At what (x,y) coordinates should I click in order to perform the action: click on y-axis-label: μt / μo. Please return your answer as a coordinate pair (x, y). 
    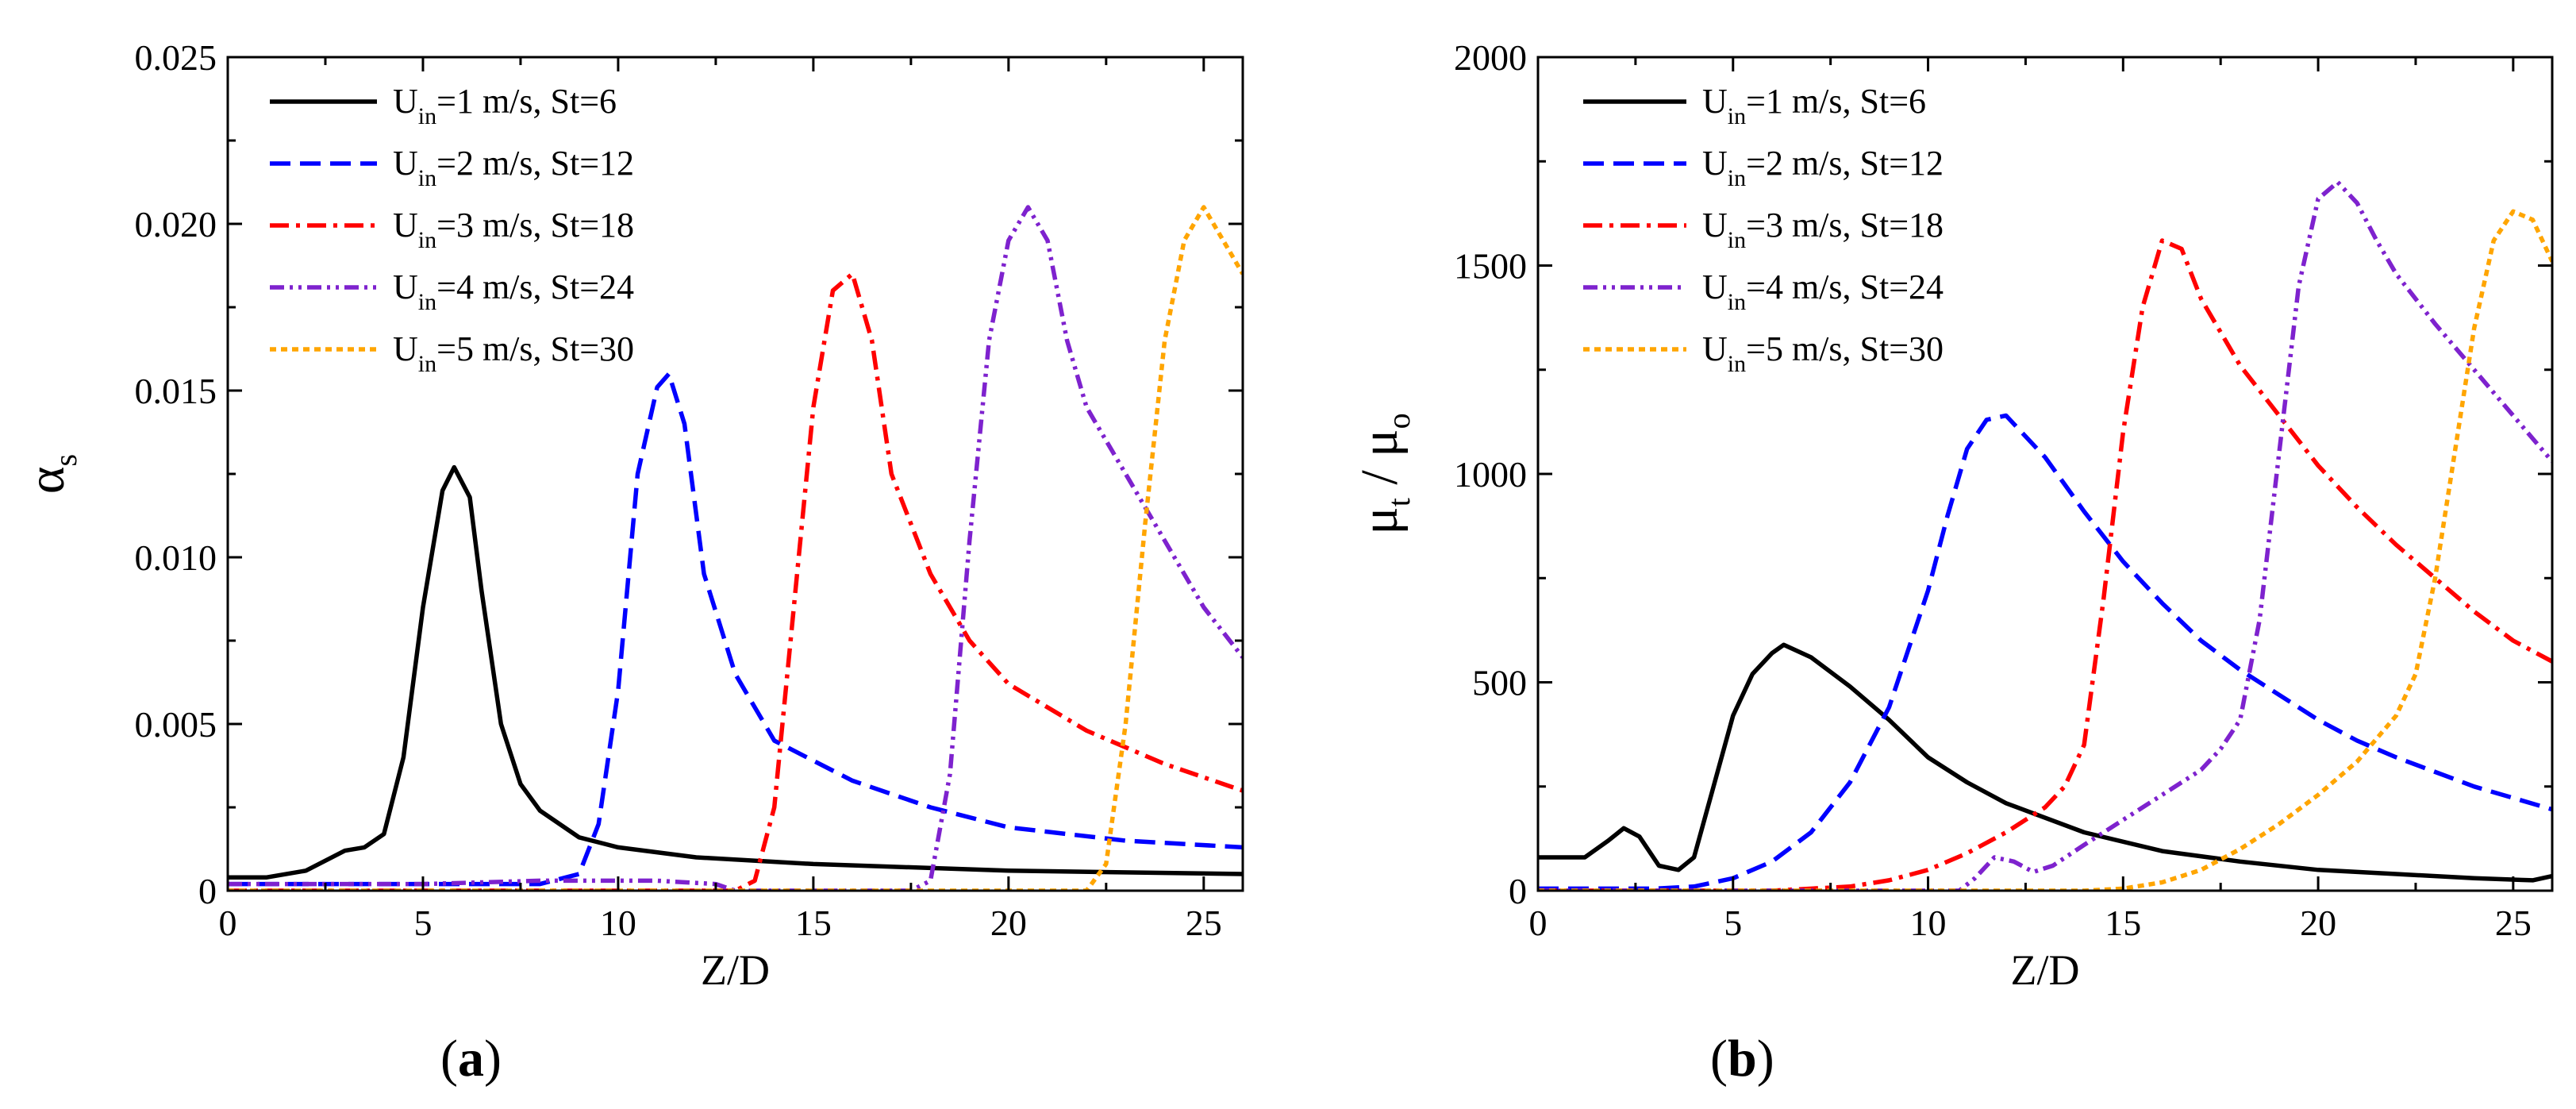
    Looking at the image, I should click on (1384, 473).